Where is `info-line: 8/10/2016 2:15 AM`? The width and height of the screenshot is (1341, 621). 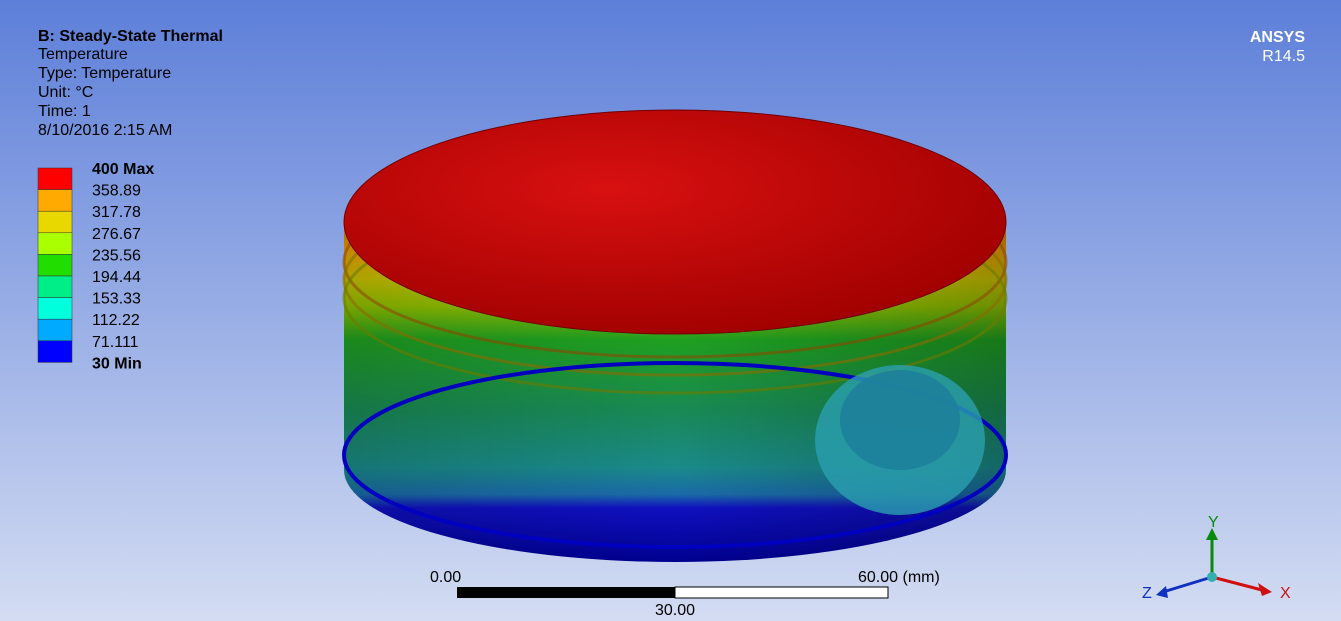 info-line: 8/10/2016 2:15 AM is located at coordinates (105, 130).